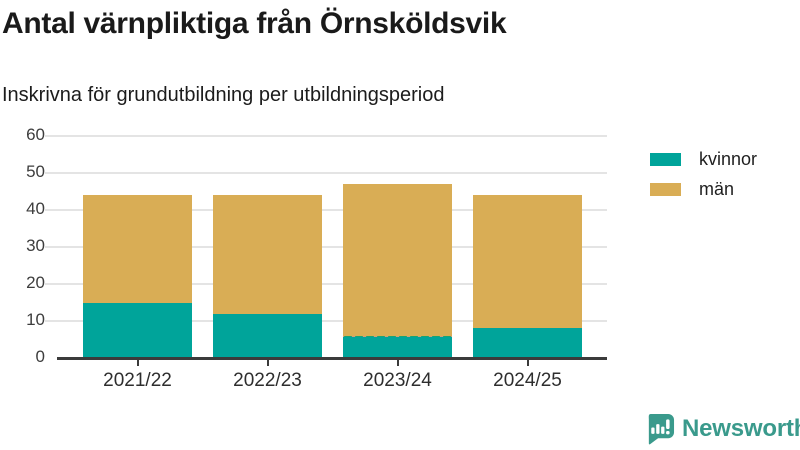 The height and width of the screenshot is (450, 800). What do you see at coordinates (527, 380) in the screenshot?
I see `x-axis-label-2024-25: 2024/25` at bounding box center [527, 380].